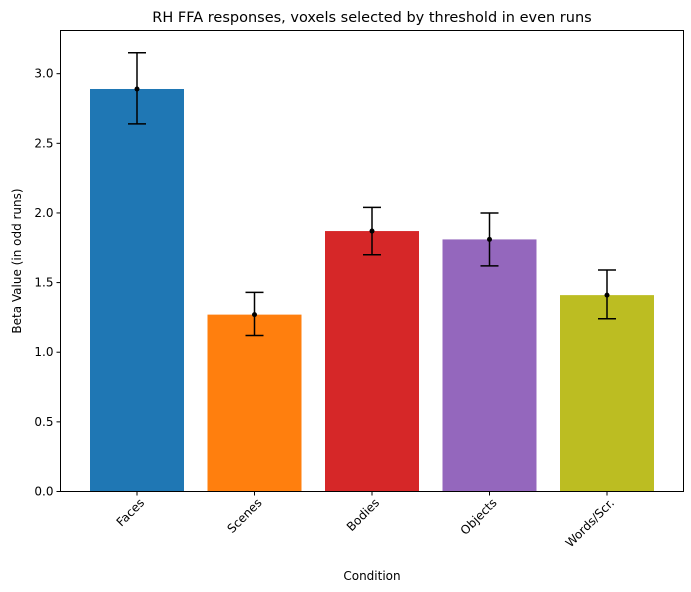 This screenshot has height=592, width=691. I want to click on bar-objects, so click(489, 365).